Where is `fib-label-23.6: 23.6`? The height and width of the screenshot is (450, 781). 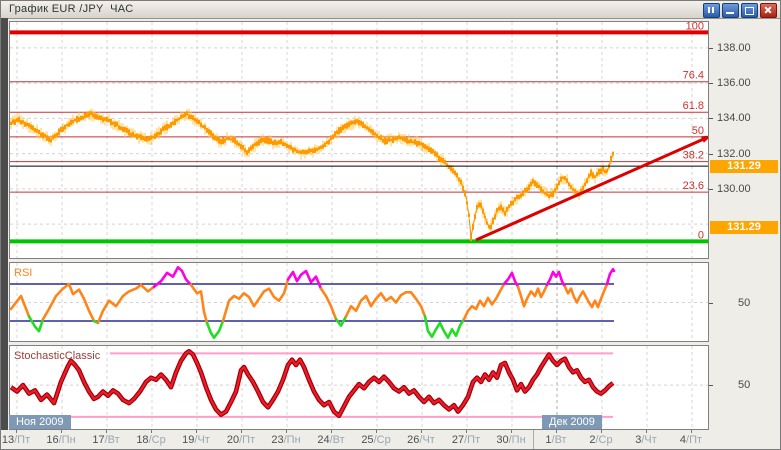 fib-label-23.6: 23.6 is located at coordinates (693, 186).